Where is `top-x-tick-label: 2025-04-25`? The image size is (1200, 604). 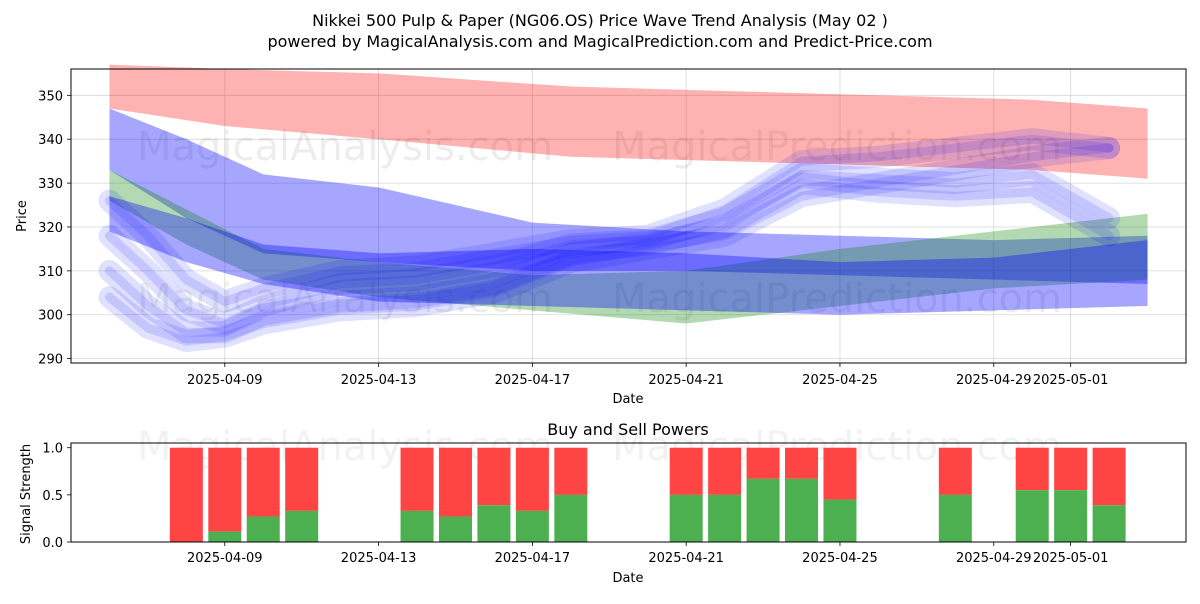 top-x-tick-label: 2025-04-25 is located at coordinates (840, 380).